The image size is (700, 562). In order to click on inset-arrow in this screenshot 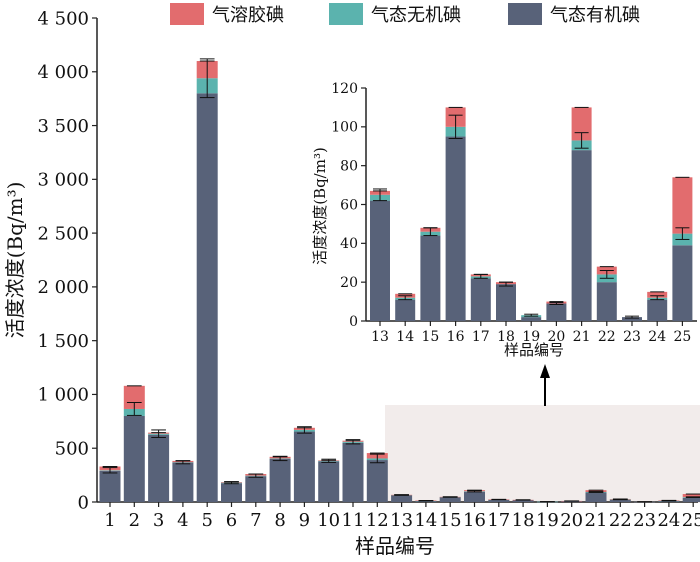, I will do `click(545, 385)`.